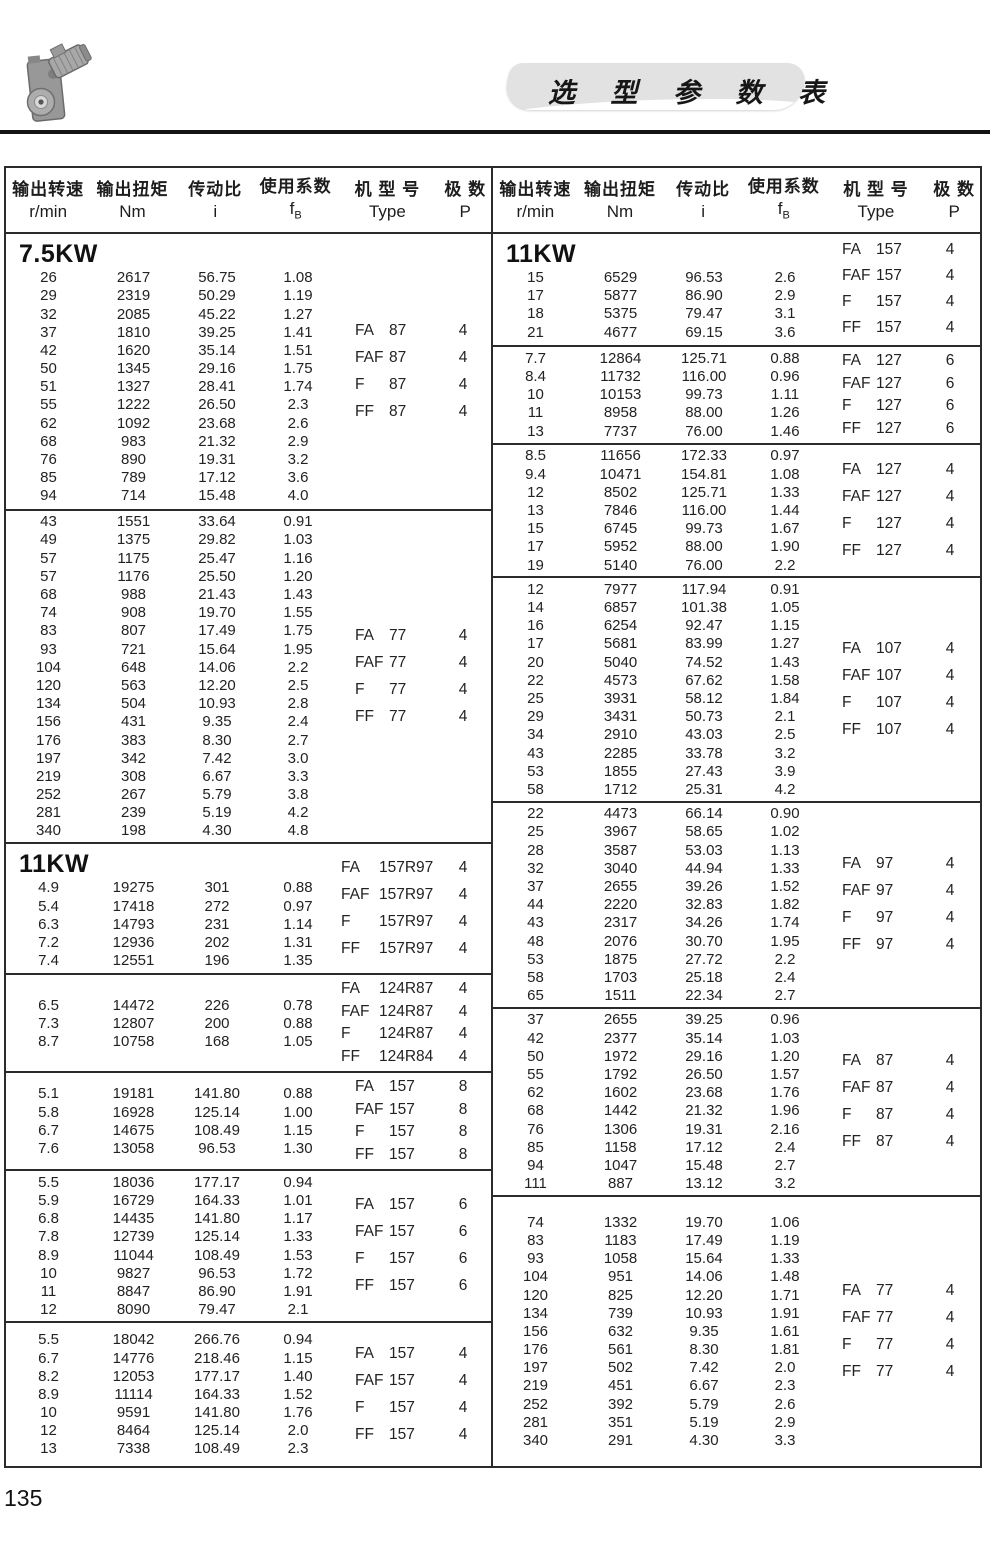 The height and width of the screenshot is (1550, 990). Describe the element at coordinates (48, 350) in the screenshot. I see `speed-value: 42` at that location.